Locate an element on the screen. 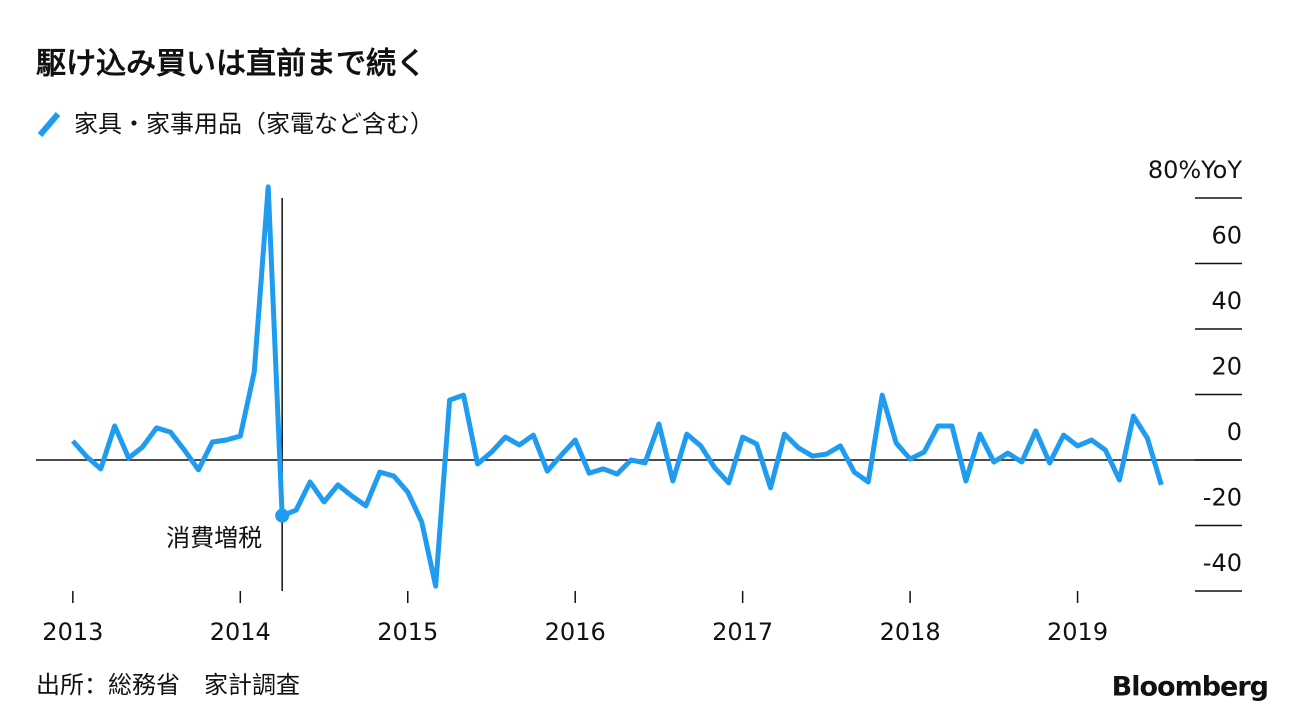 This screenshot has width=1296, height=714. annotation-label: 消費増税 is located at coordinates (214, 538).